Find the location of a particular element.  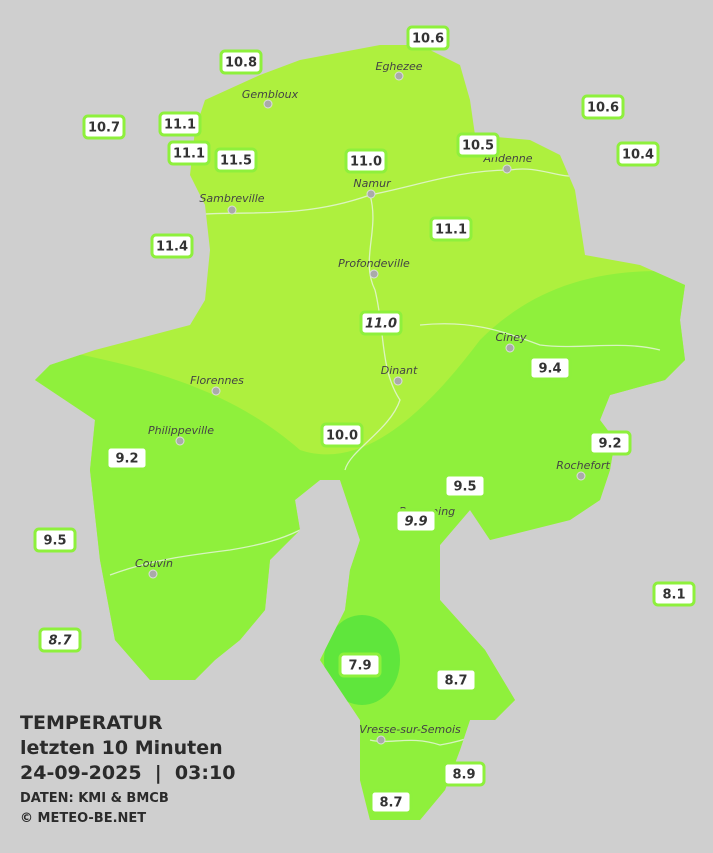

station-temp: 8.1 is located at coordinates (673, 595).